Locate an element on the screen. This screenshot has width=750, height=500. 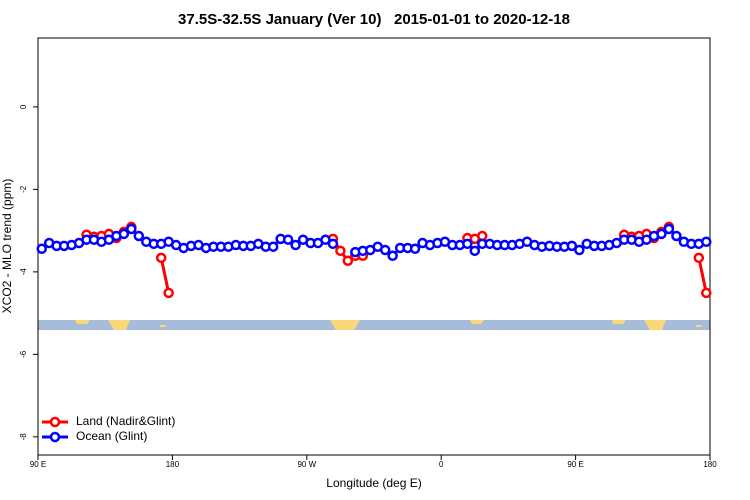
y-tick-label: -4 is located at coordinates (23, 272).